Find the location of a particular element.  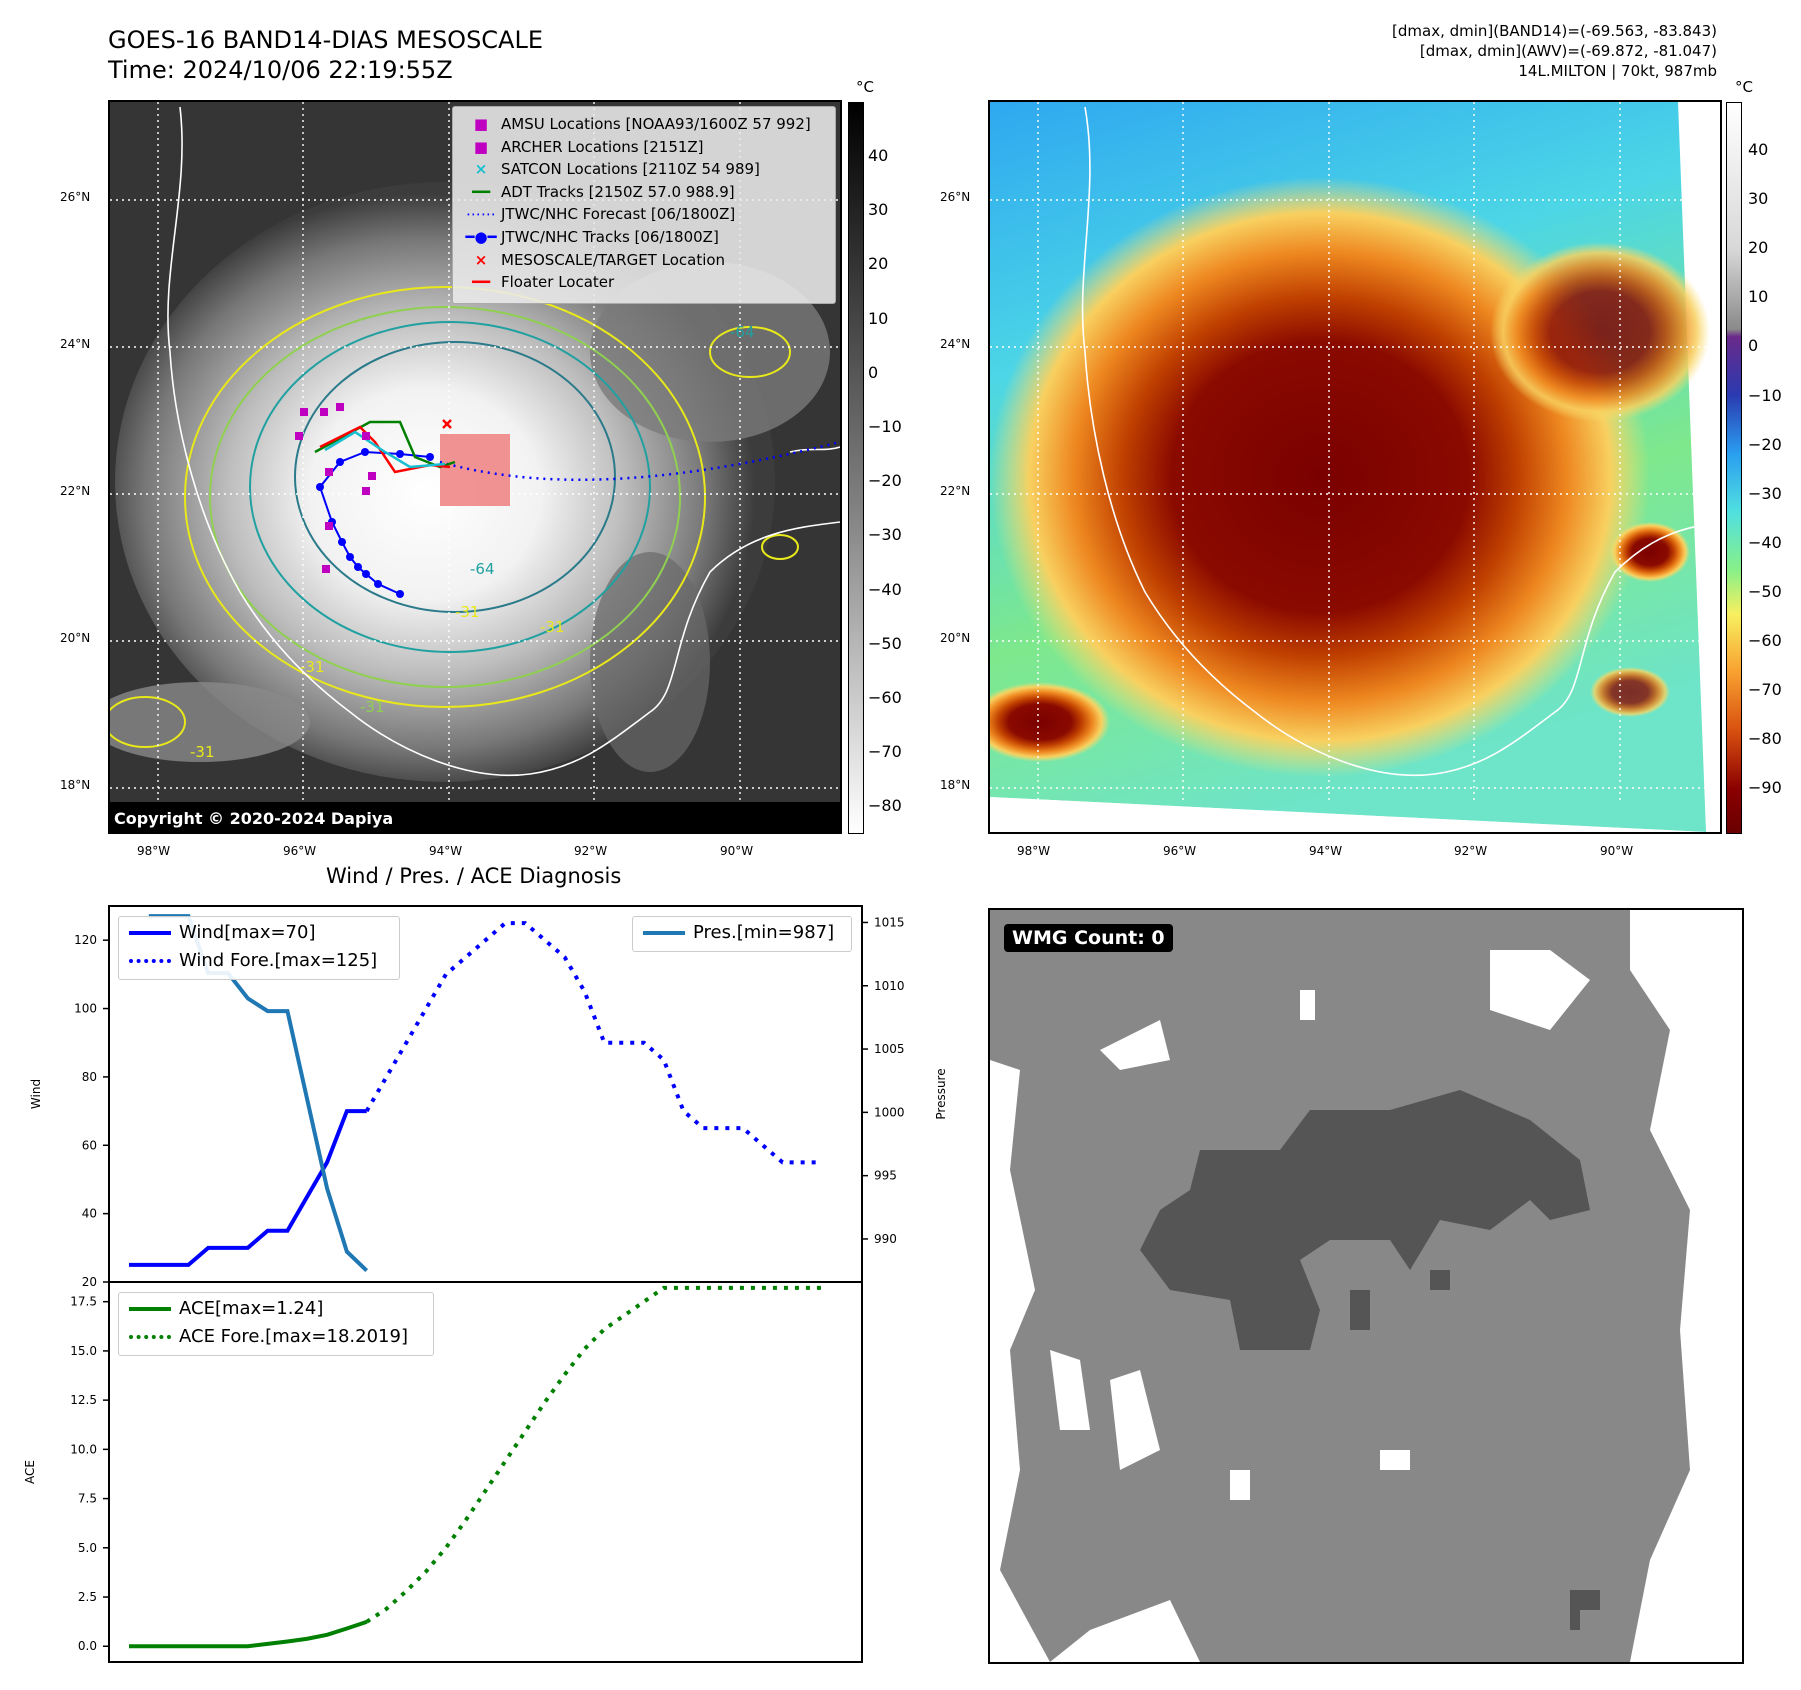

ace-tick-label: 12.5 is located at coordinates (83, 1400).